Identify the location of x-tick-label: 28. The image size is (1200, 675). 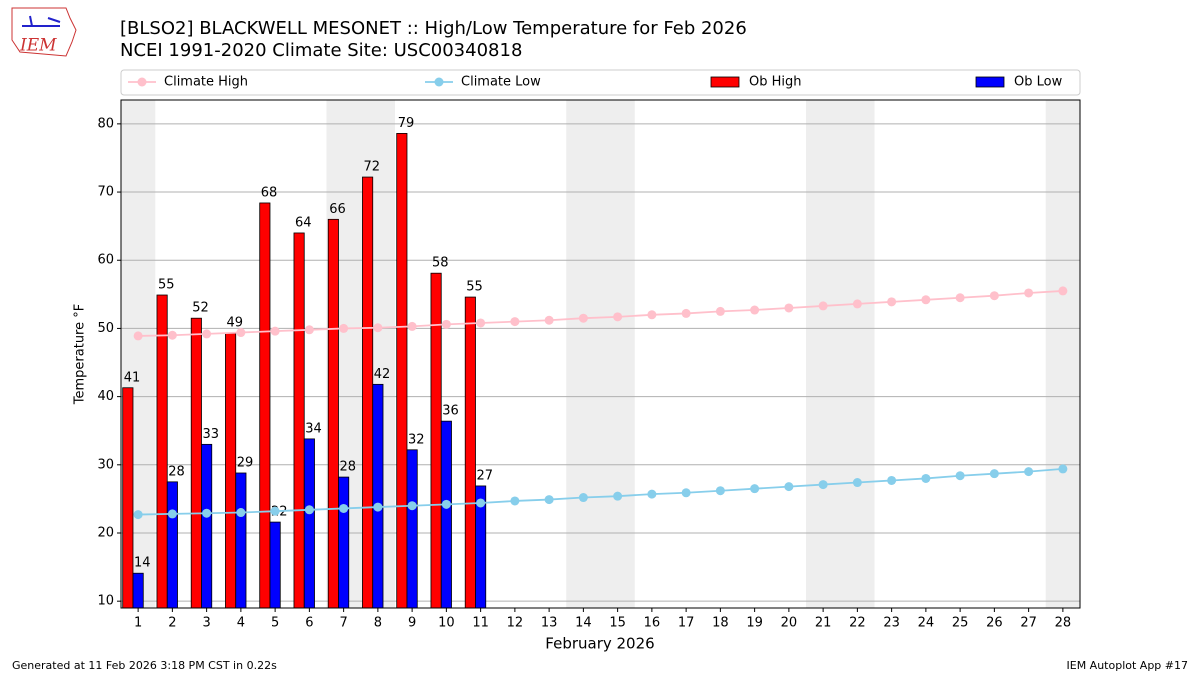
(1063, 623).